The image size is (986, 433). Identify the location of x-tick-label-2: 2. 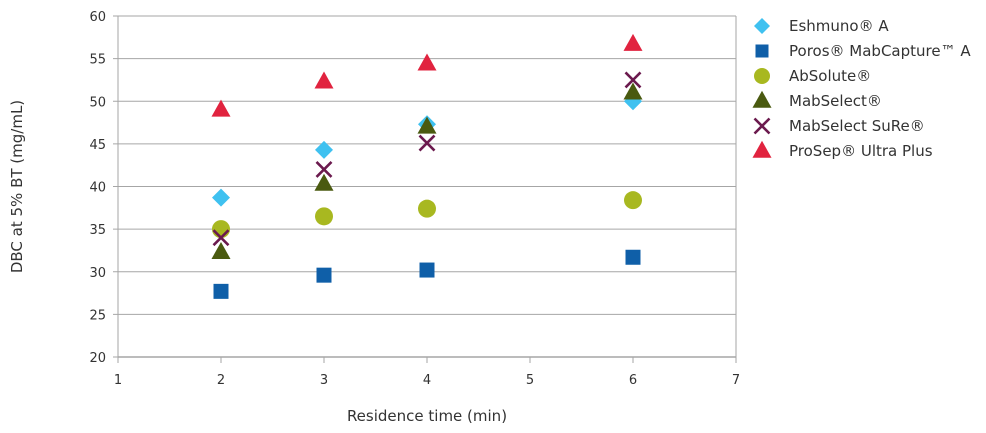
(221, 380).